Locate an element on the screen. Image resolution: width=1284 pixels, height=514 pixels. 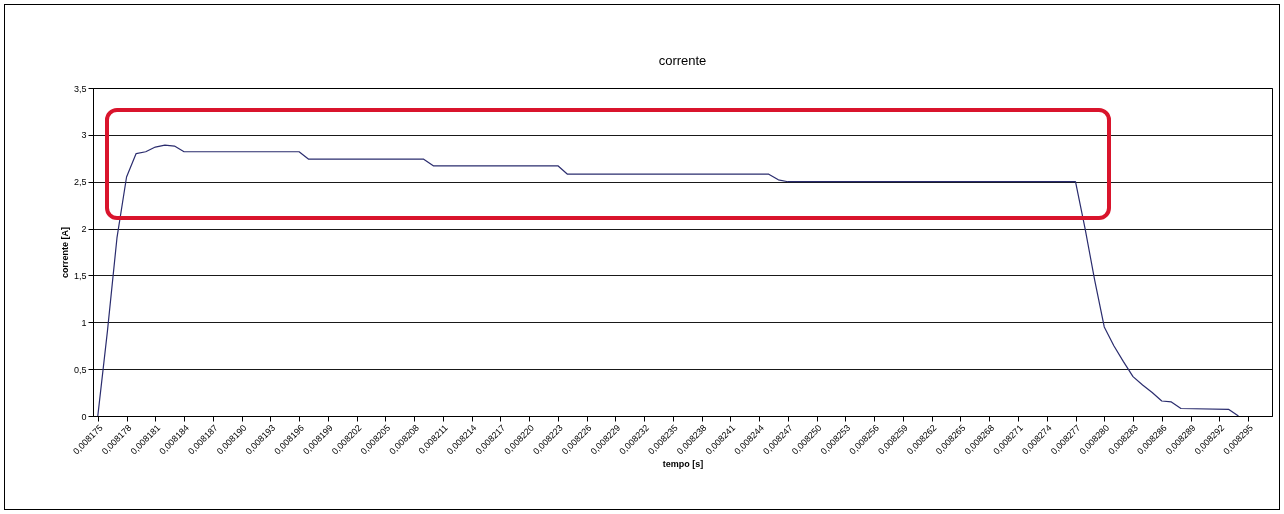
chart-title: corrente is located at coordinates (682, 60).